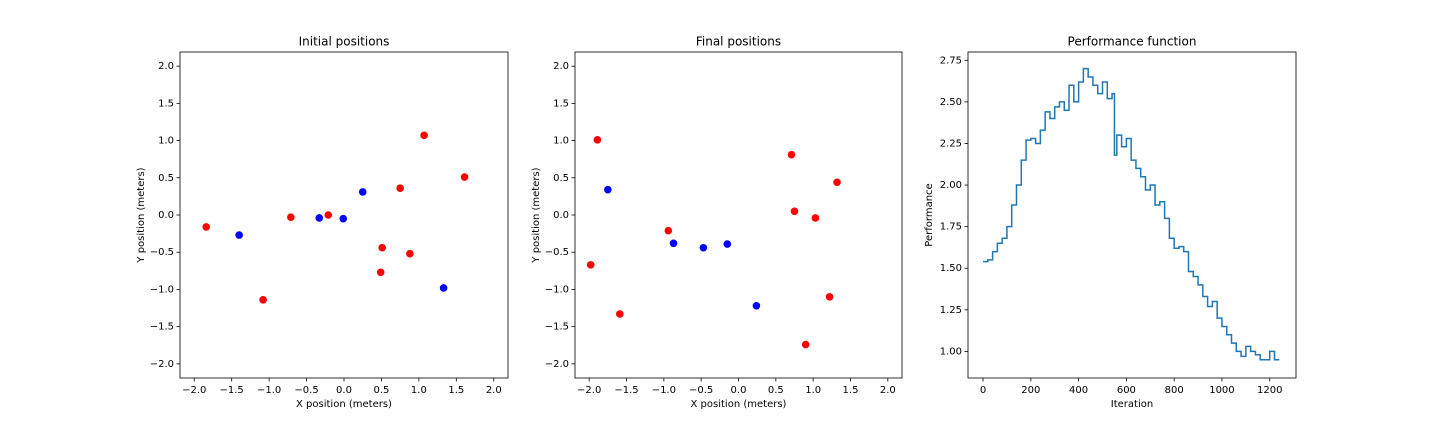  I want to click on y-tick-label: 1.00, so click(951, 351).